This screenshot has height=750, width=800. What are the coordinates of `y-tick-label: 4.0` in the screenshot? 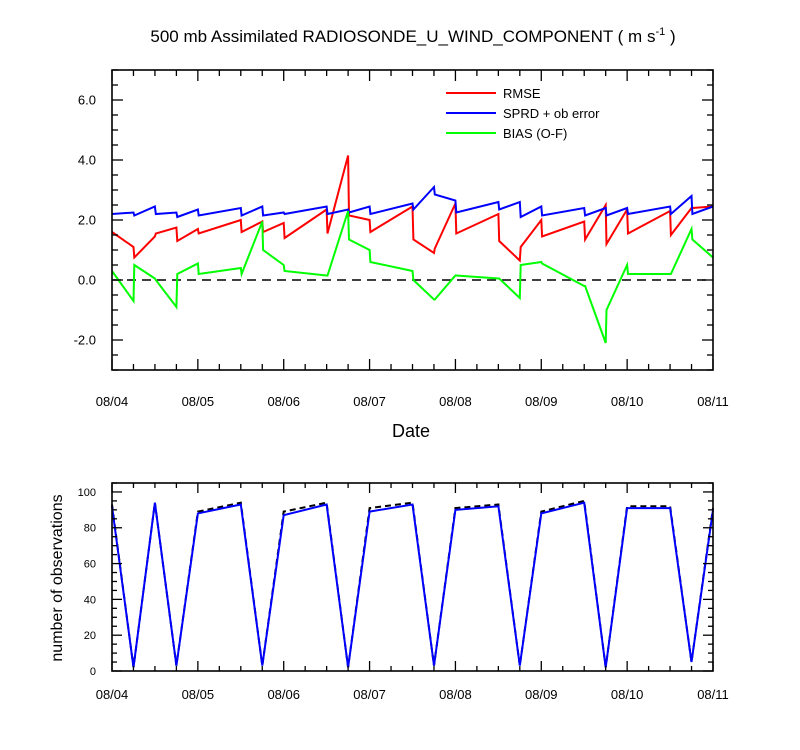 It's located at (87, 160).